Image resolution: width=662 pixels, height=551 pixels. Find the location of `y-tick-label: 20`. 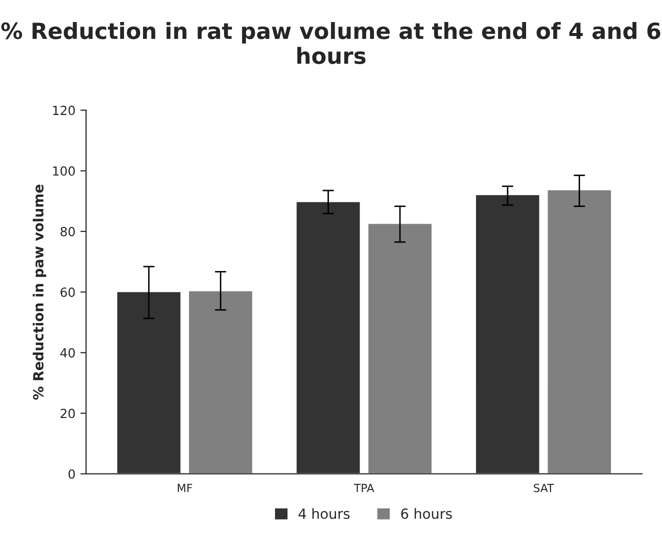

y-tick-label: 20 is located at coordinates (67, 413).